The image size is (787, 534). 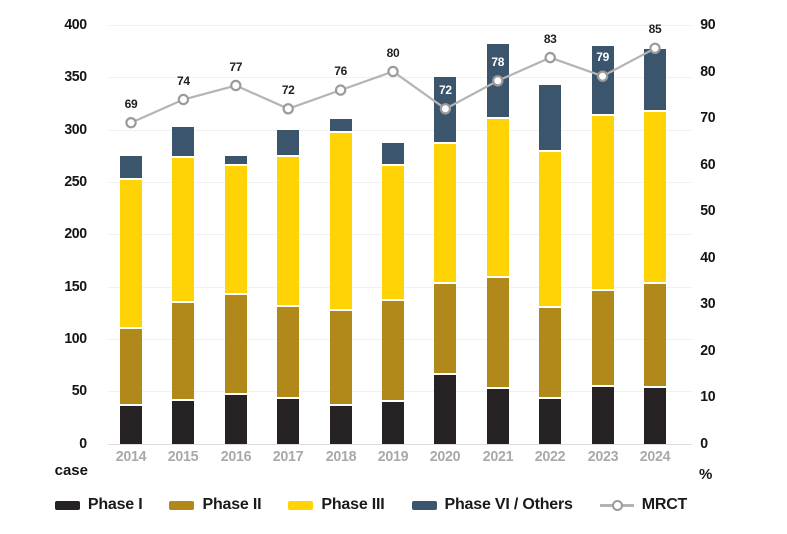 I want to click on legend-swatch-phase-ii, so click(x=182, y=505).